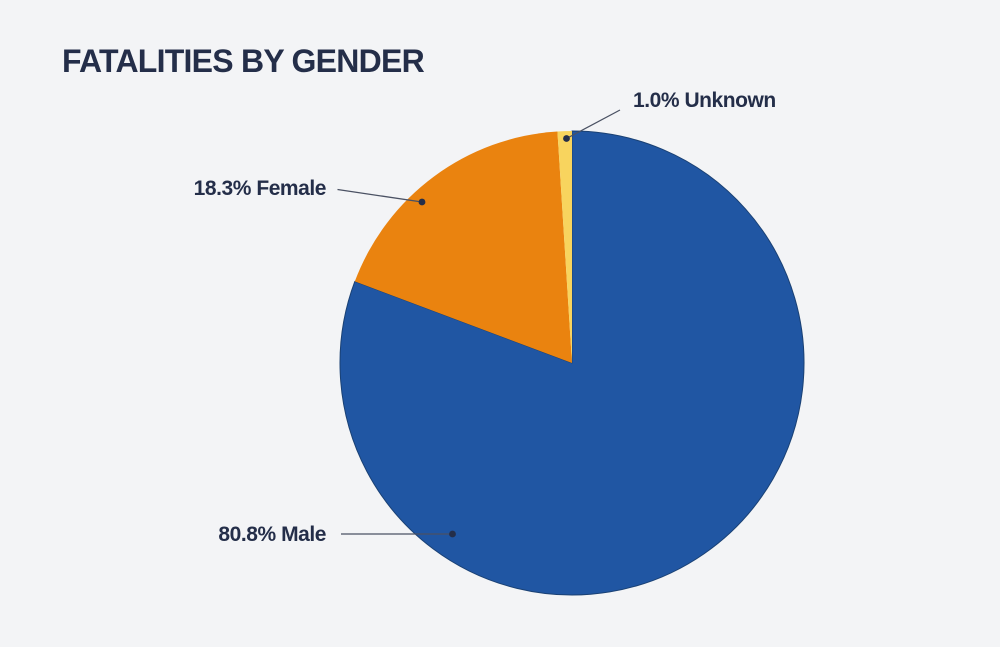 Image resolution: width=1000 pixels, height=647 pixels. I want to click on pie-slice-female, so click(463, 247).